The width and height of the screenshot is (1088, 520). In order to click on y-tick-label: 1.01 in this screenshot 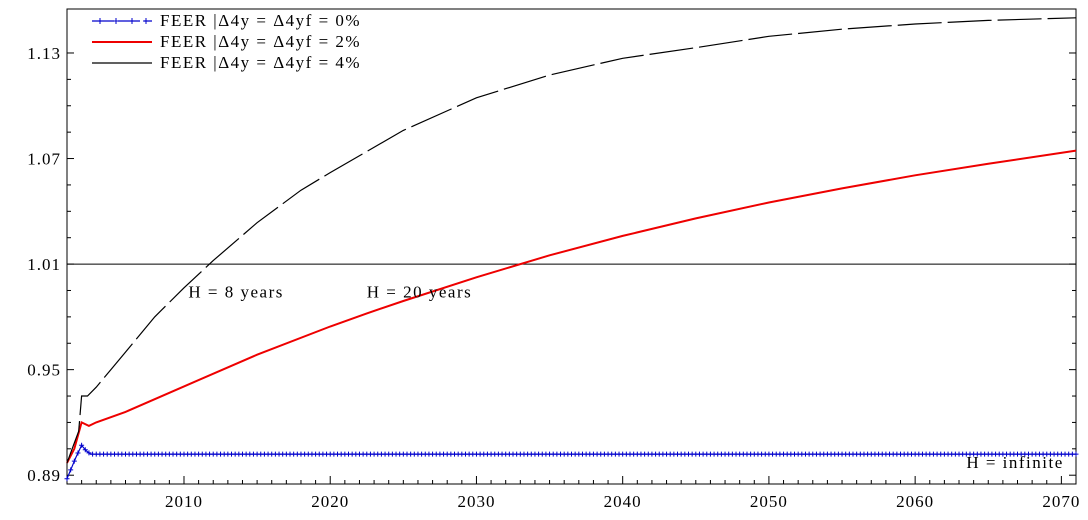, I will do `click(44, 264)`.